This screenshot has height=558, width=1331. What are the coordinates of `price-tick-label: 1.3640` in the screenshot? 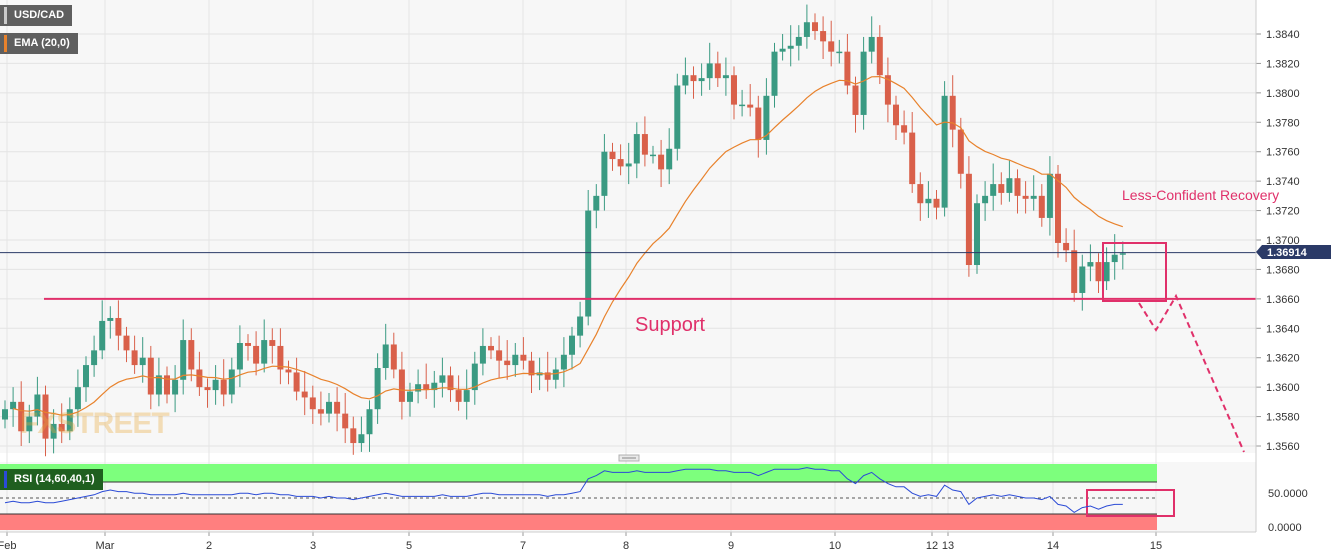 It's located at (1283, 329).